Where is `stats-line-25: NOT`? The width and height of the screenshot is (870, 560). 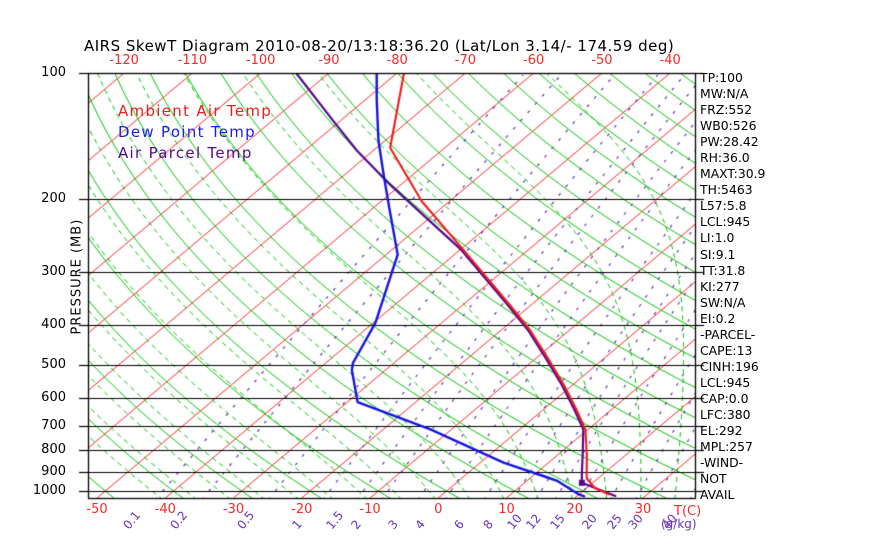 stats-line-25: NOT is located at coordinates (713, 479).